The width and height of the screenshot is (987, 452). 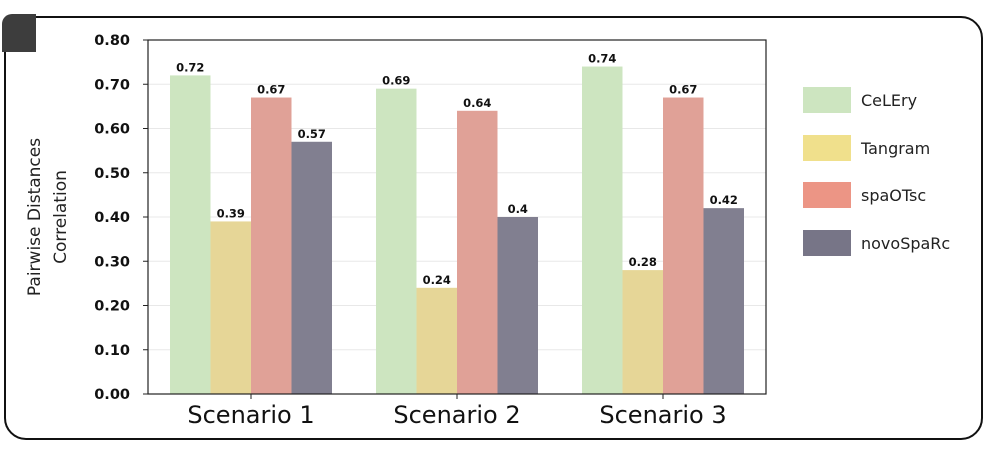 What do you see at coordinates (602, 59) in the screenshot?
I see `data-label: 0.74` at bounding box center [602, 59].